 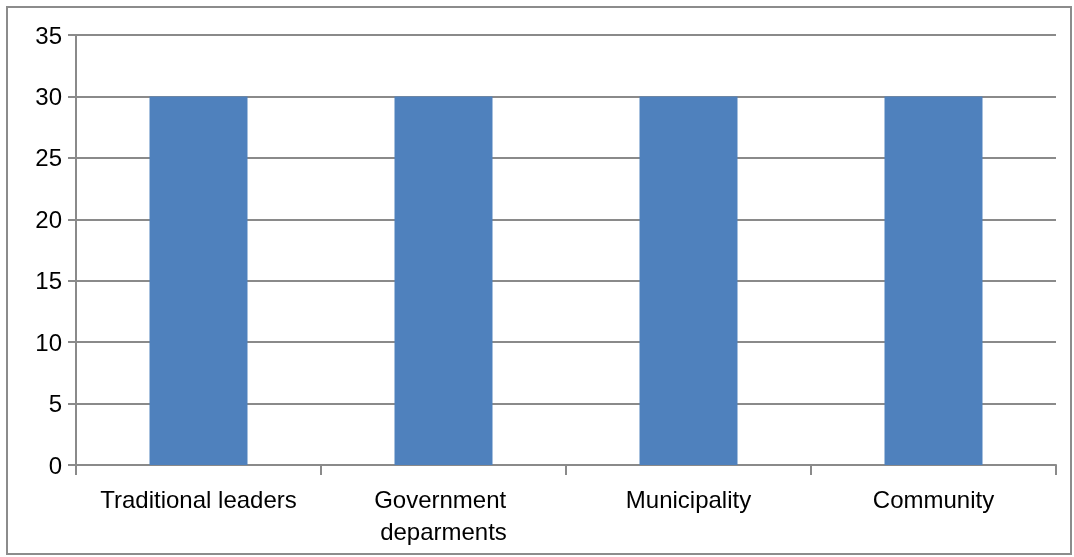 I want to click on y-tick-label: 30, so click(x=48, y=96).